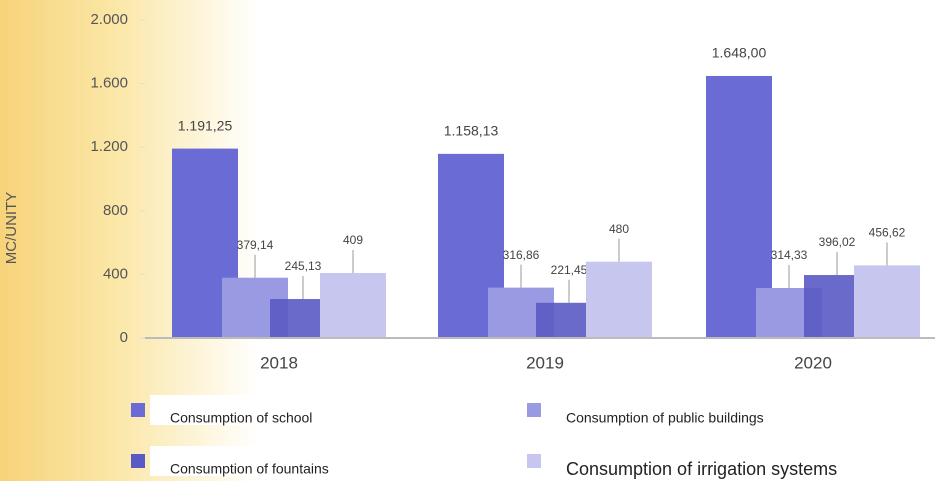  I want to click on y-tick-label: 1.200, so click(109, 146).